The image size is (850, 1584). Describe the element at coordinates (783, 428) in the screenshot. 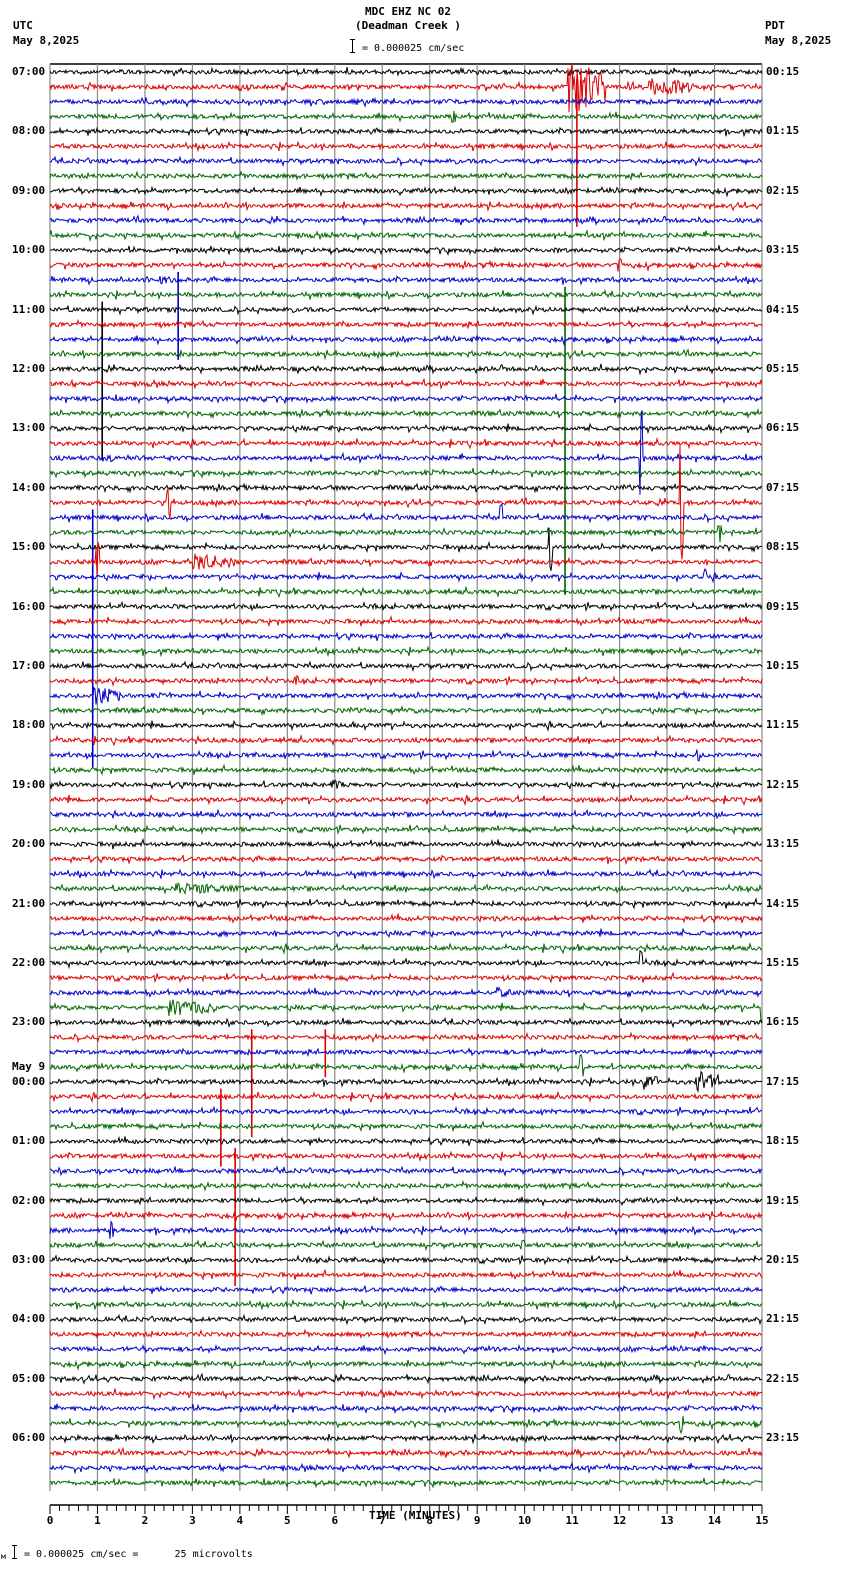

I see `pdt-hour-label: 06:15` at that location.